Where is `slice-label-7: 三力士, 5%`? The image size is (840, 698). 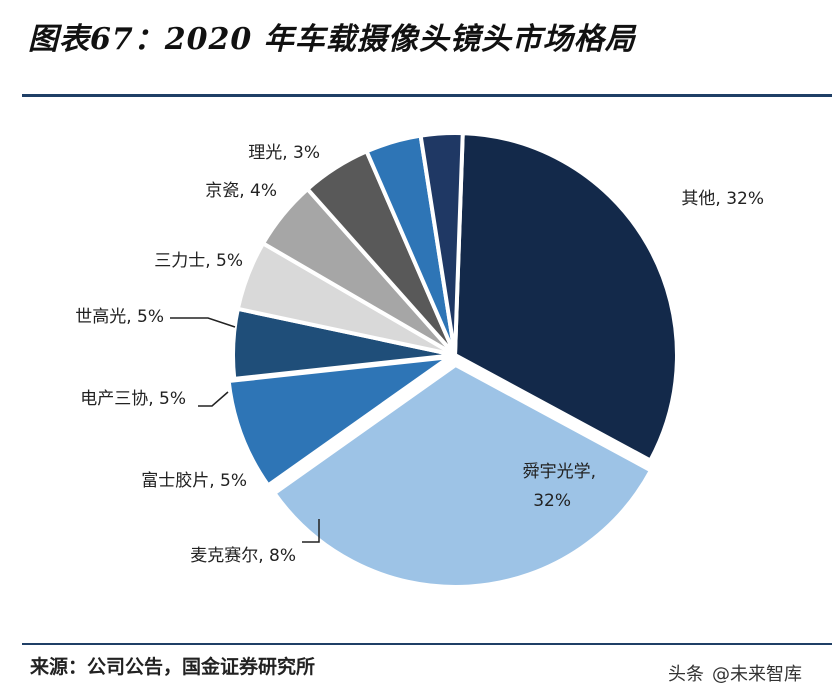 slice-label-7: 三力士, 5% is located at coordinates (198, 261).